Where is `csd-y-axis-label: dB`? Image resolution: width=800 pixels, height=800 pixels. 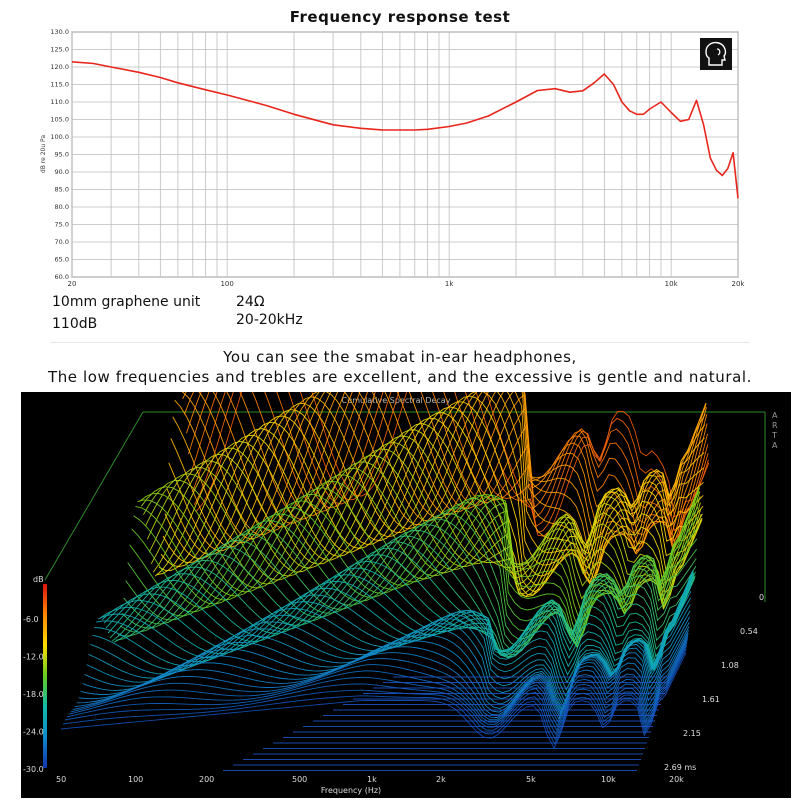
csd-y-axis-label: dB is located at coordinates (38, 579).